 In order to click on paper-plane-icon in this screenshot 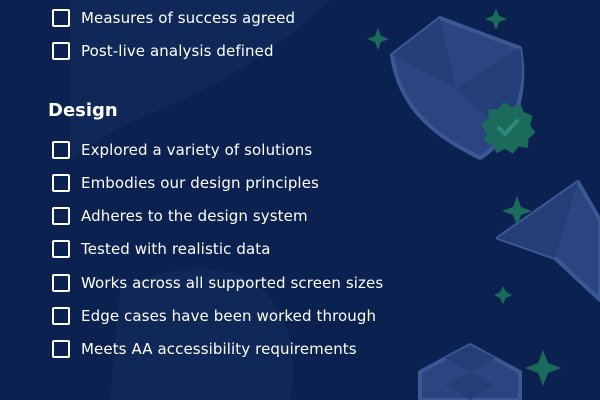, I will do `click(548, 241)`.